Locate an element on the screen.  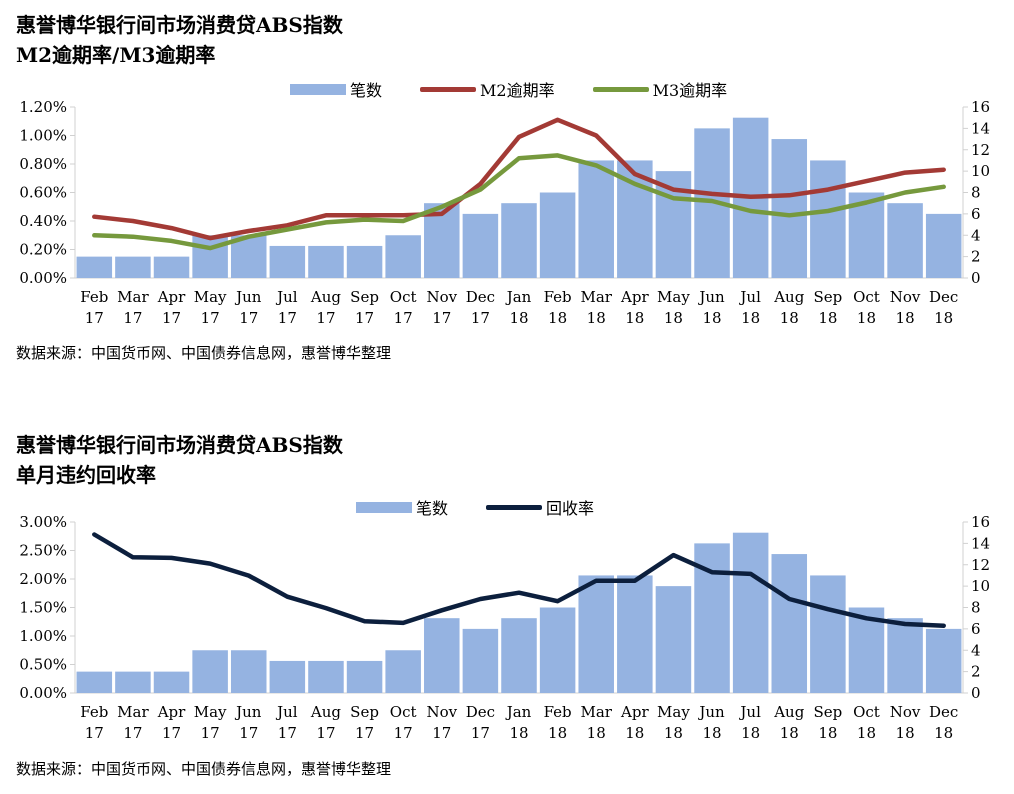
x-tick-label-month: May is located at coordinates (673, 712).